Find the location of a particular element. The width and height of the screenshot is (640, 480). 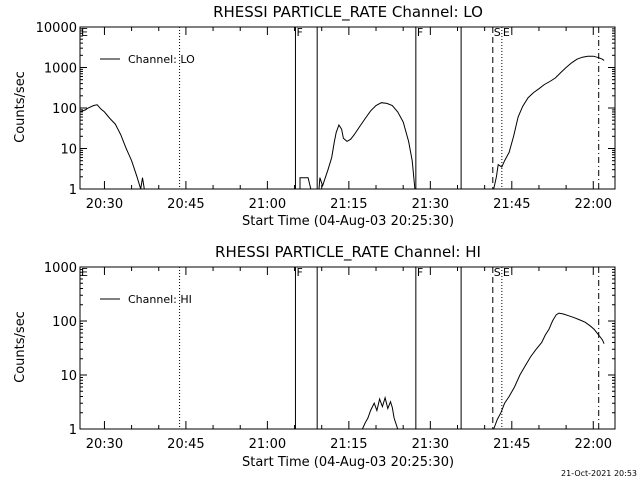

lo-event-marker-label: S is located at coordinates (497, 32).